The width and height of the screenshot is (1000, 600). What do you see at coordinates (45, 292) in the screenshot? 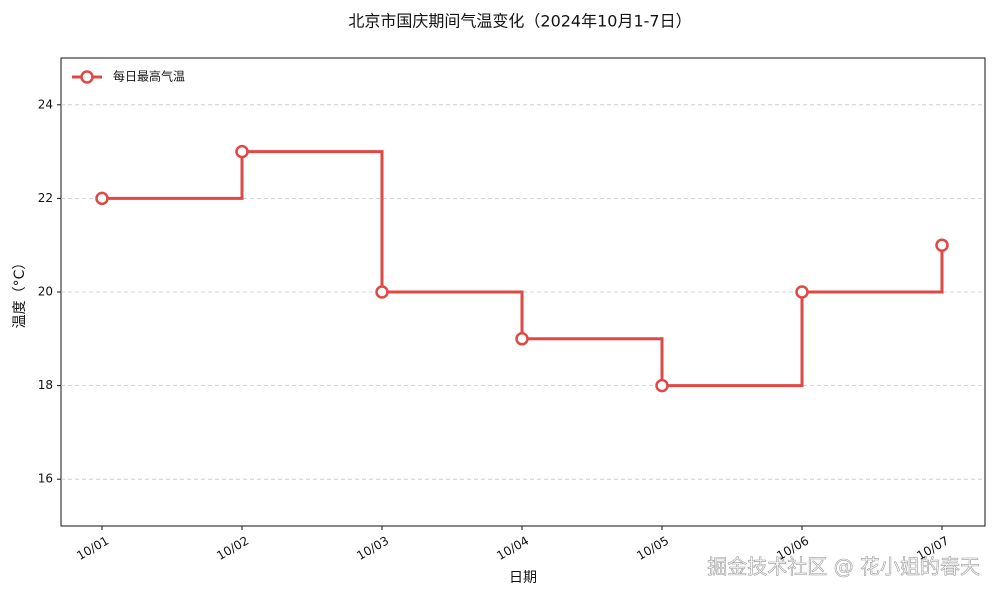
I see `y-tick-label: 20` at bounding box center [45, 292].